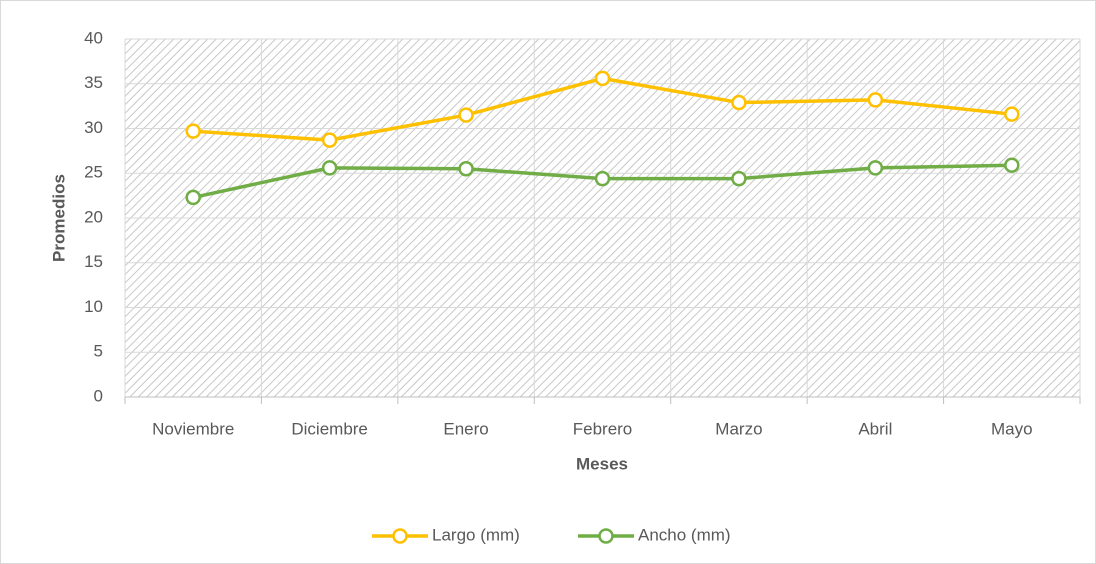 Image resolution: width=1096 pixels, height=564 pixels. Describe the element at coordinates (93, 127) in the screenshot. I see `y-tick-label: 30` at that location.